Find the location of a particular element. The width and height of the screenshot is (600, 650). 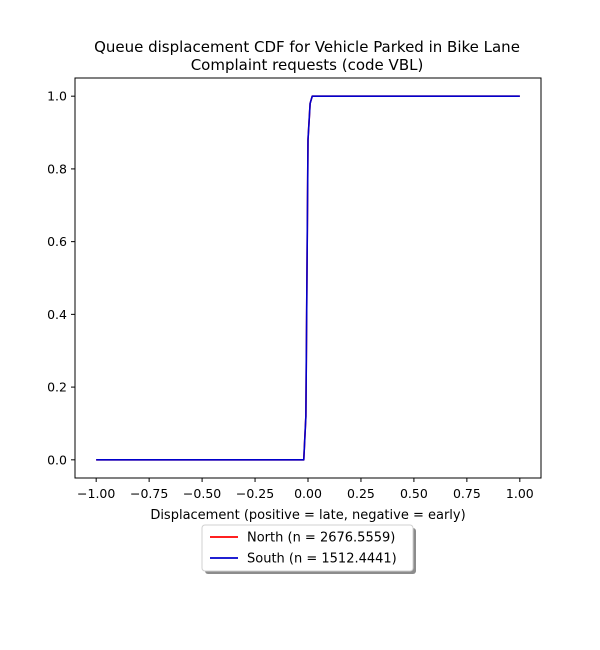

x-tick-label: 0.00 is located at coordinates (308, 493).